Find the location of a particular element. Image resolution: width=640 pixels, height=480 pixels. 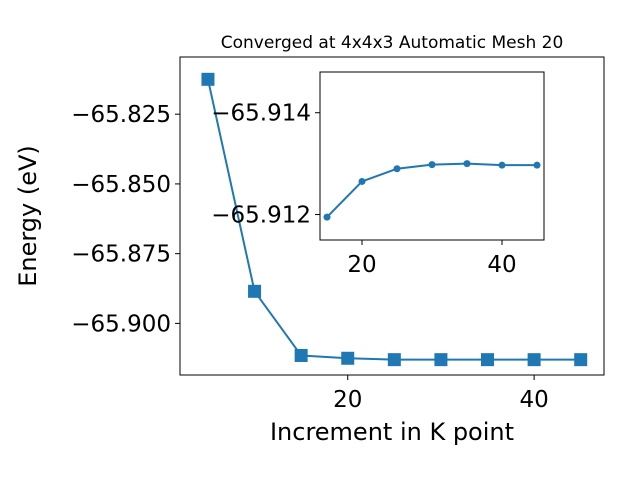

inset-y-tick-label: −65.912 is located at coordinates (261, 216).